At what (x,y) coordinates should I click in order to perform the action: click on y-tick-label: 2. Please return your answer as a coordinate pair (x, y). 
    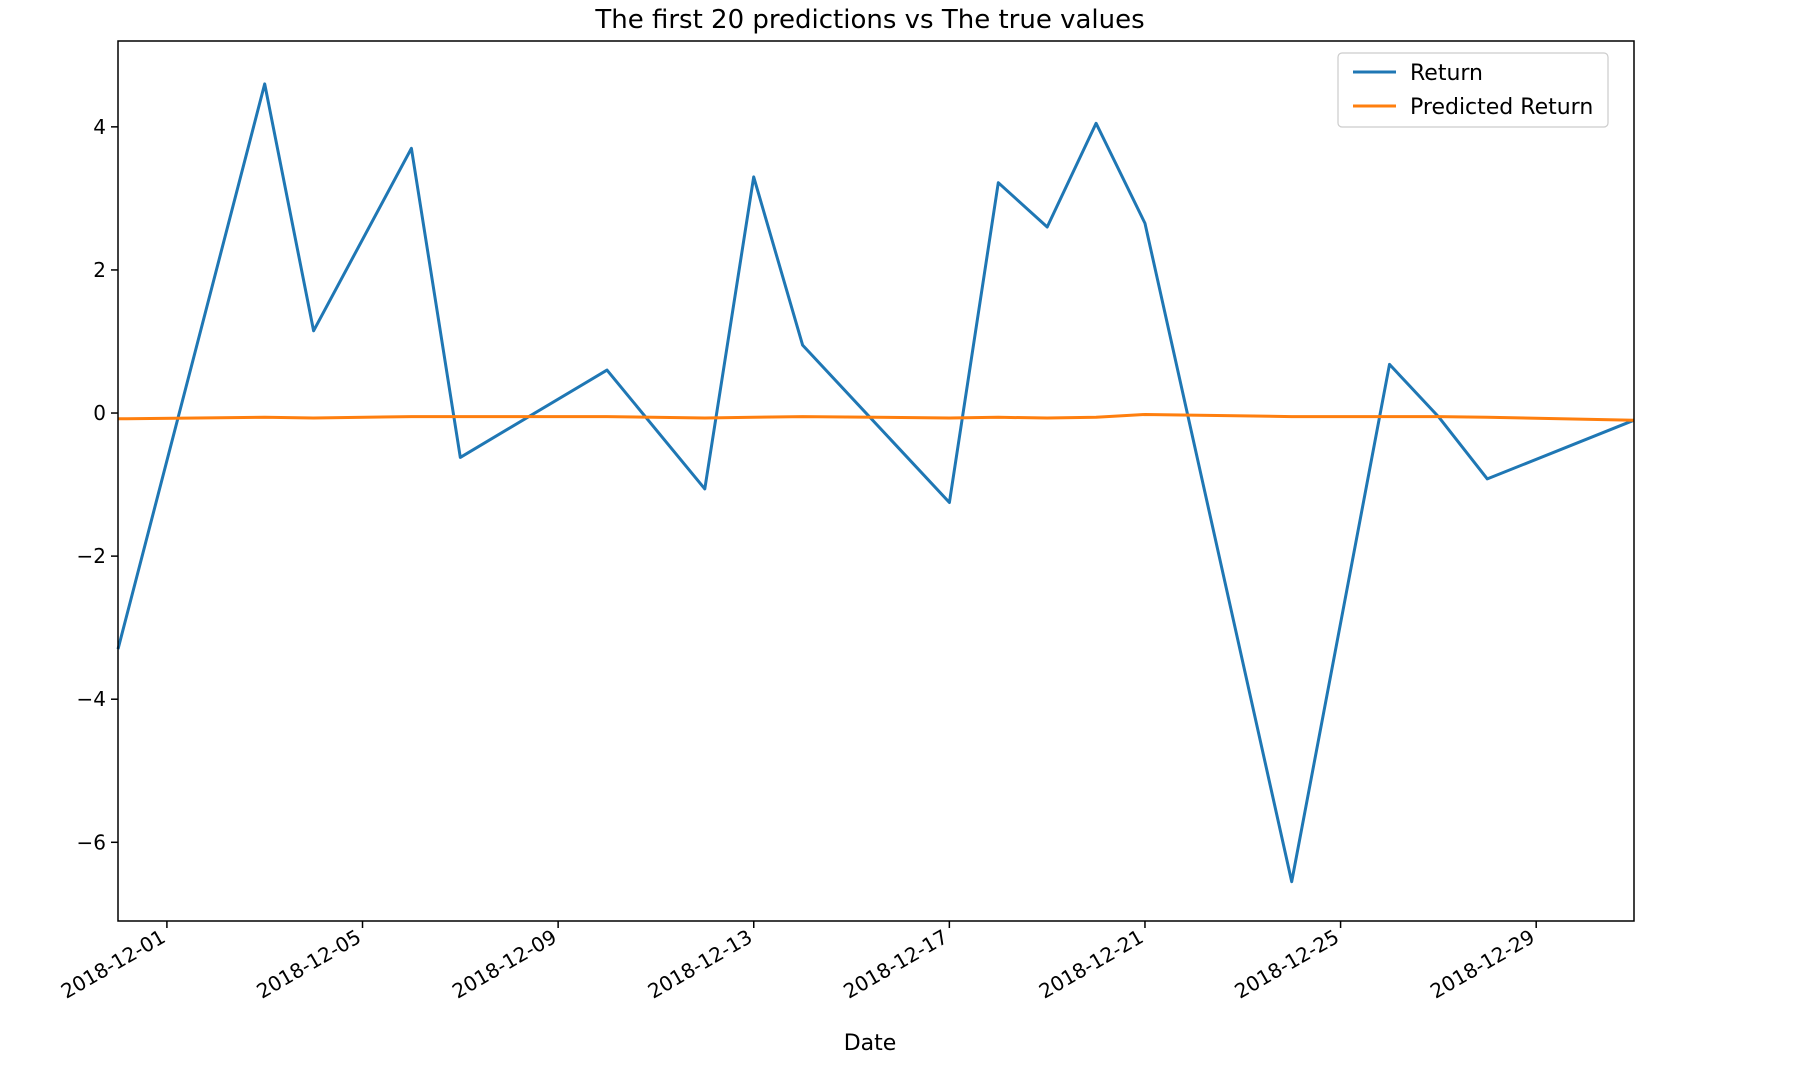
    Looking at the image, I should click on (99, 270).